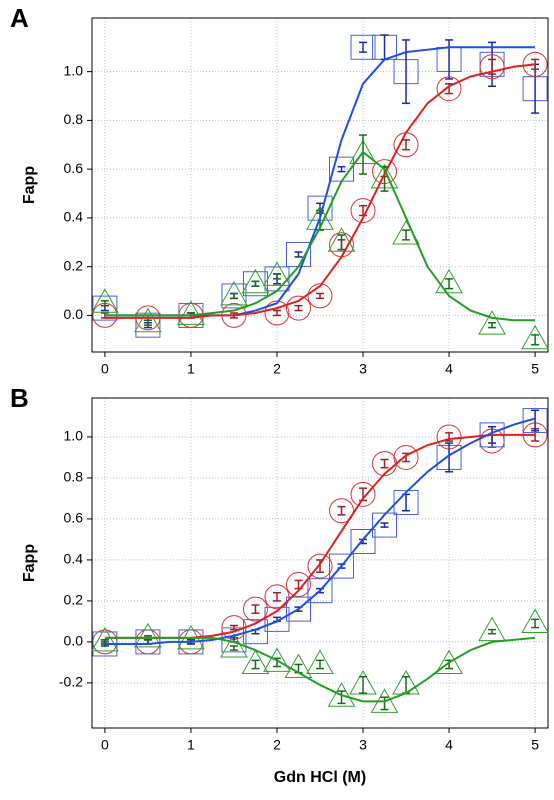  What do you see at coordinates (71, 682) in the screenshot?
I see `y-tick-label: -0.2` at bounding box center [71, 682].